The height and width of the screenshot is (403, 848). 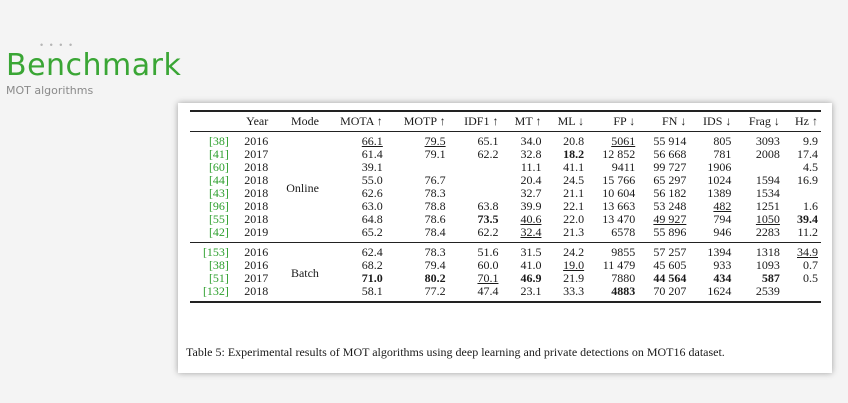 What do you see at coordinates (528, 121) in the screenshot?
I see `column-header: MT ↑` at bounding box center [528, 121].